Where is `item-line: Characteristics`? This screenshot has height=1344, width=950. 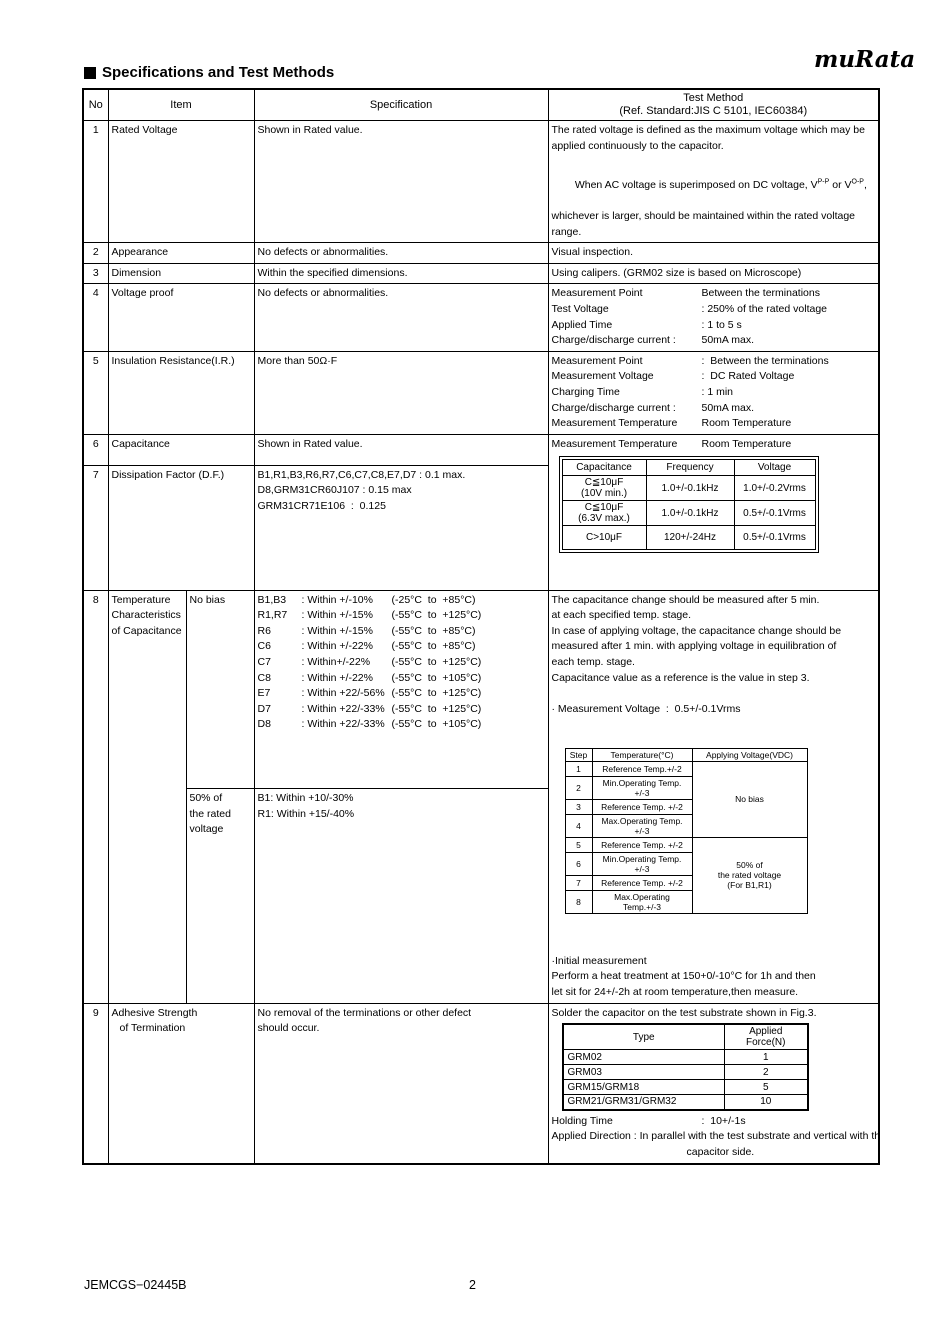 item-line: Characteristics is located at coordinates (146, 615).